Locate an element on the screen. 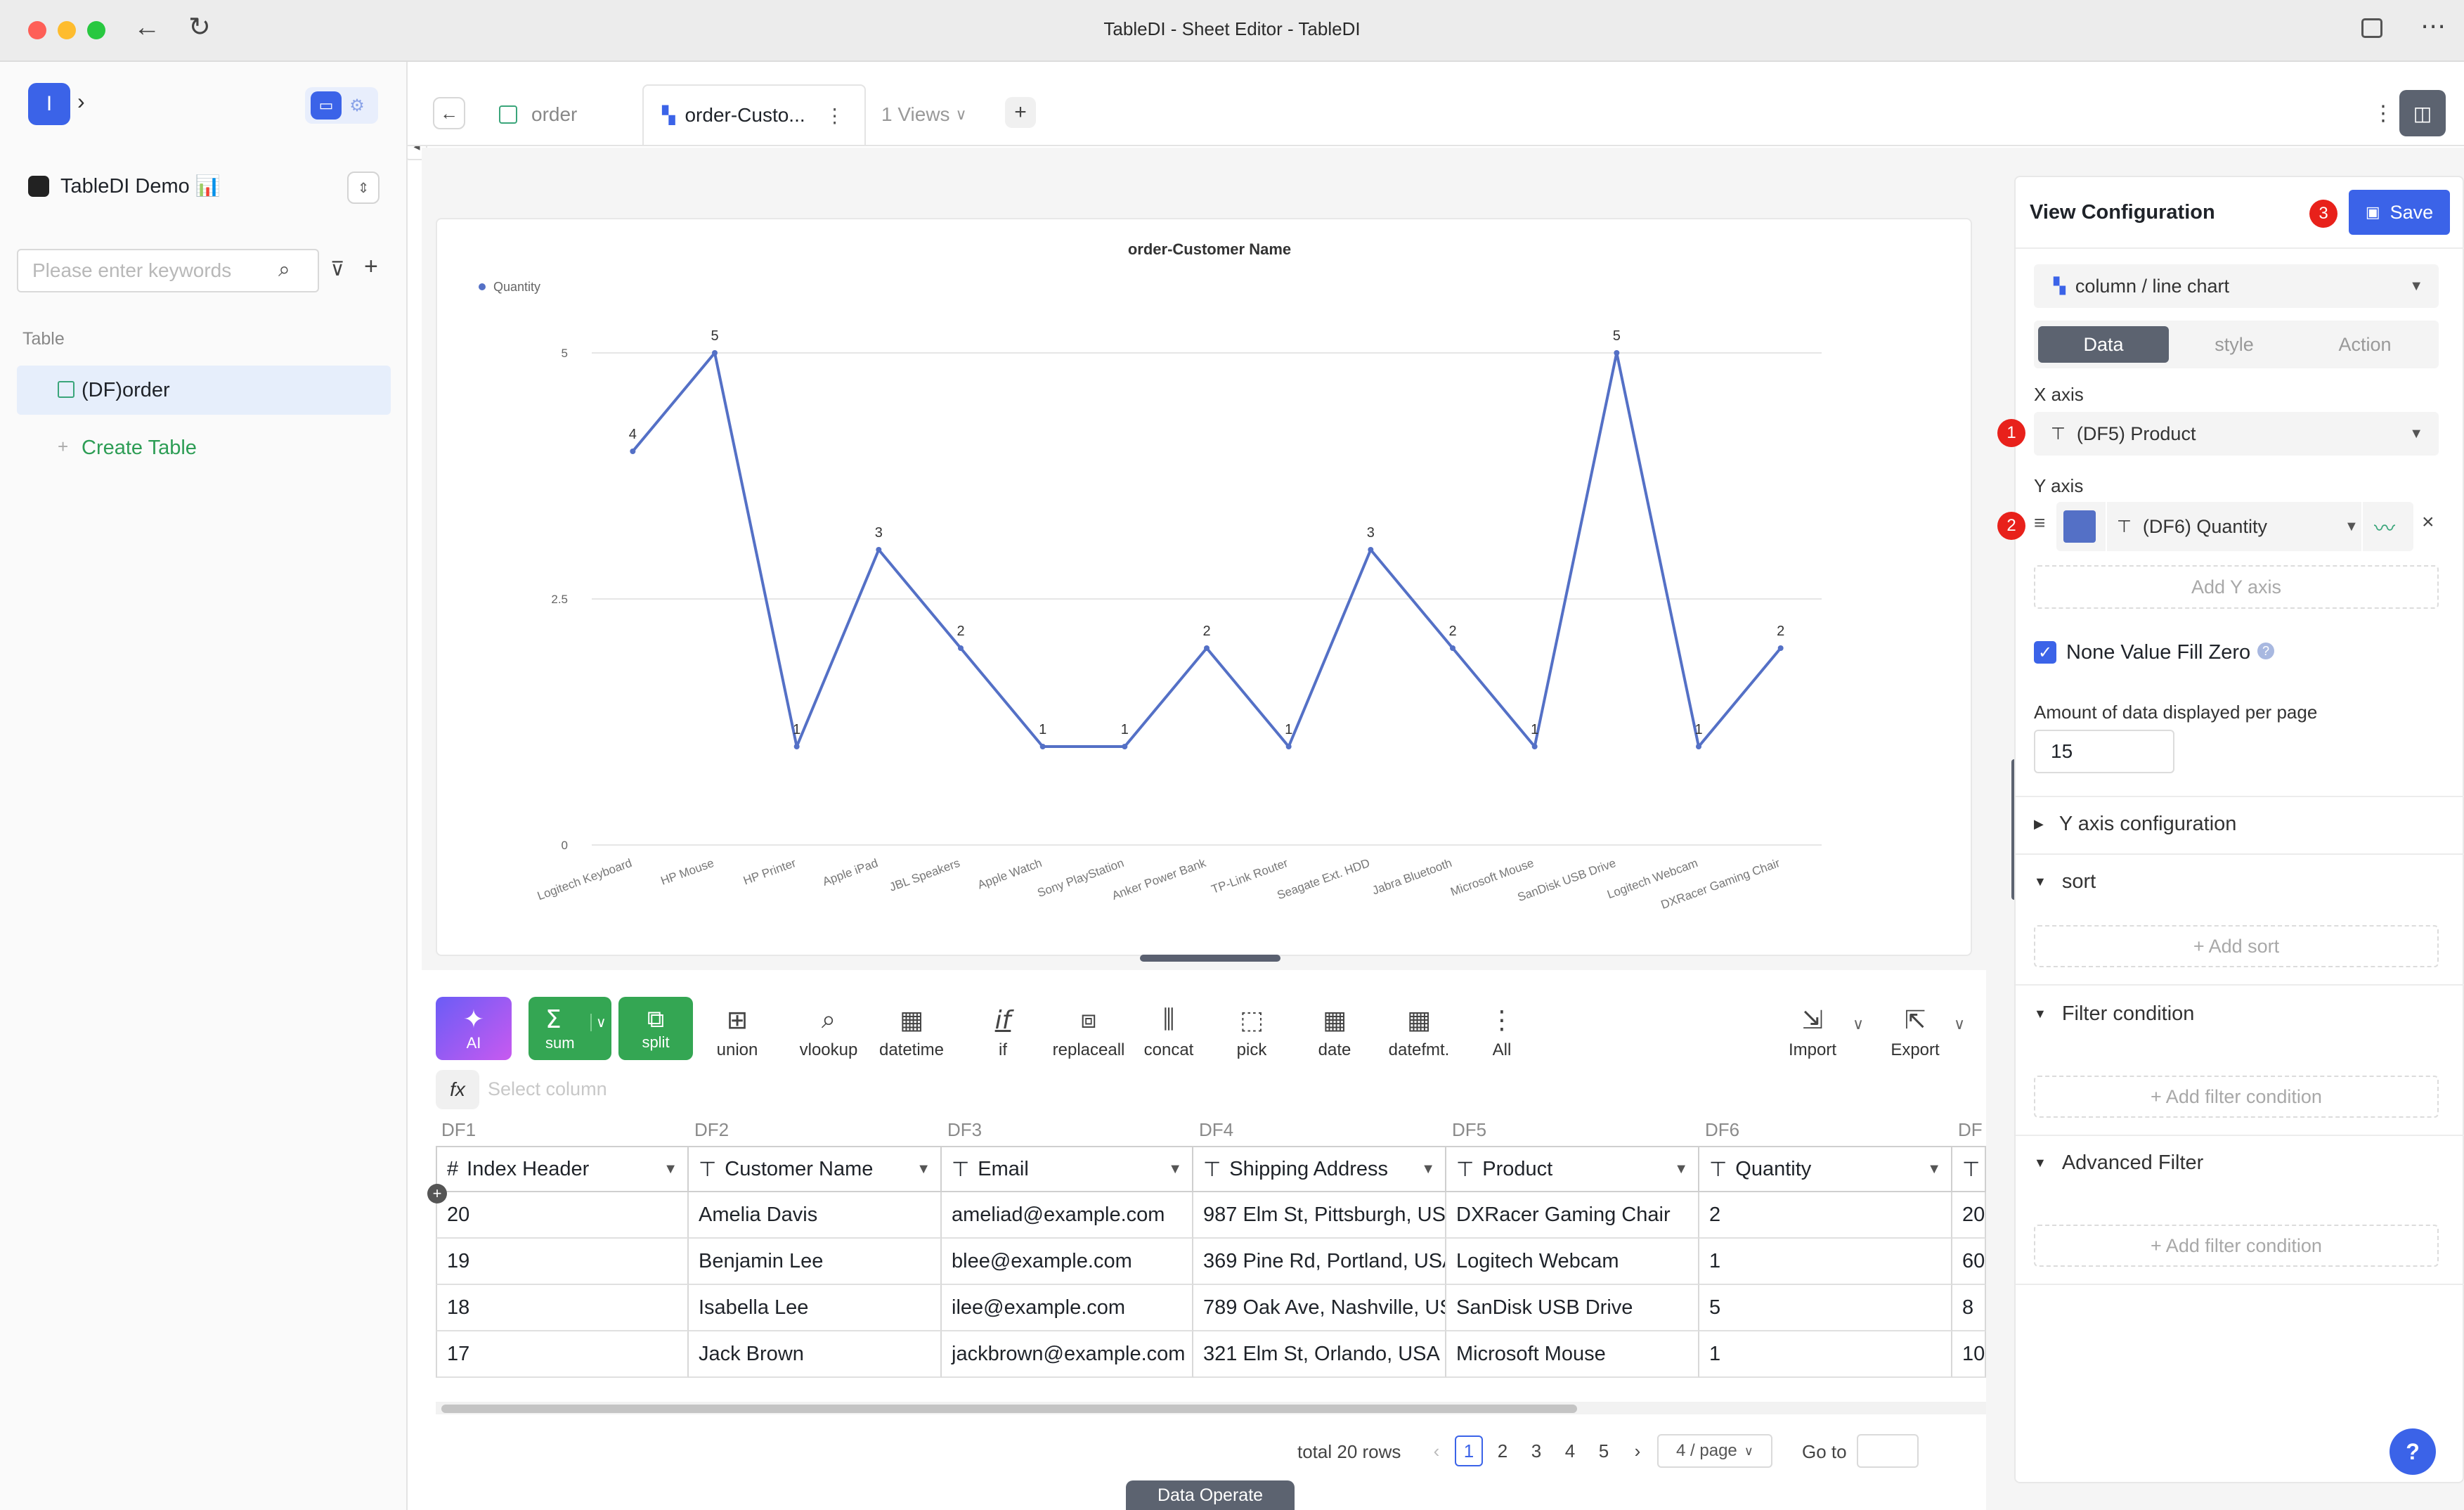  advanced-filter-section: ▼ Advanced Filter is located at coordinates (2119, 1163).